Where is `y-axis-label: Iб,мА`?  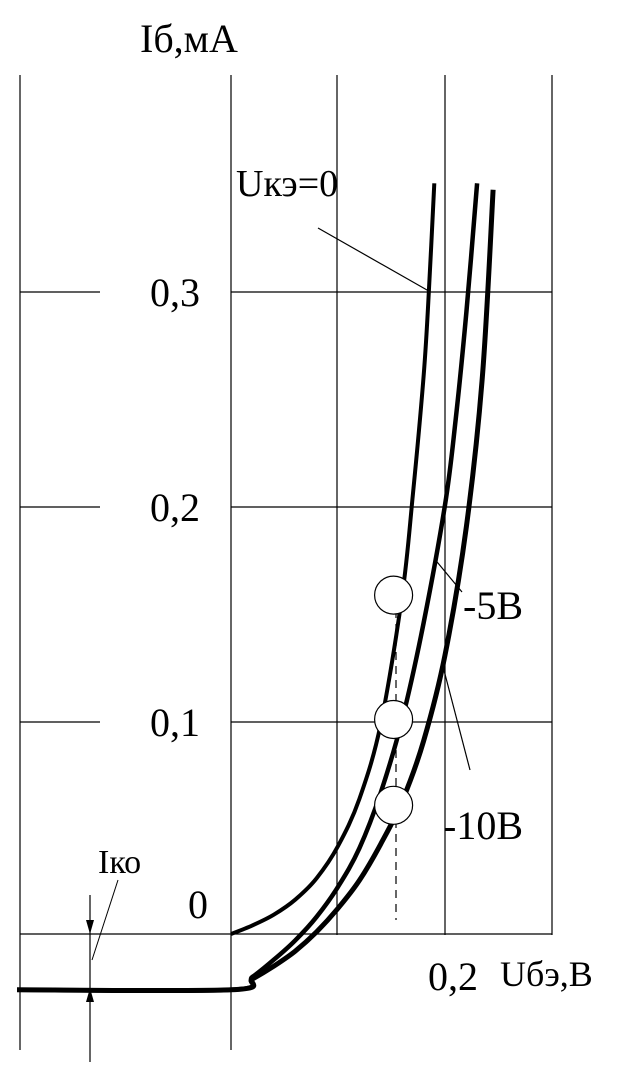
y-axis-label: Iб,мА is located at coordinates (189, 38).